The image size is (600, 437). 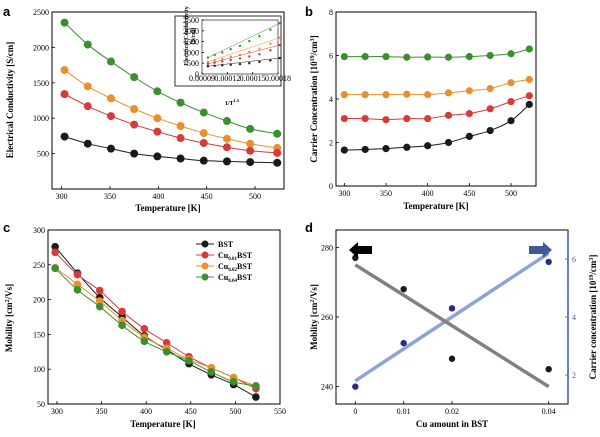 What do you see at coordinates (171, 109) in the screenshot?
I see `panel-a-line-orange` at bounding box center [171, 109].